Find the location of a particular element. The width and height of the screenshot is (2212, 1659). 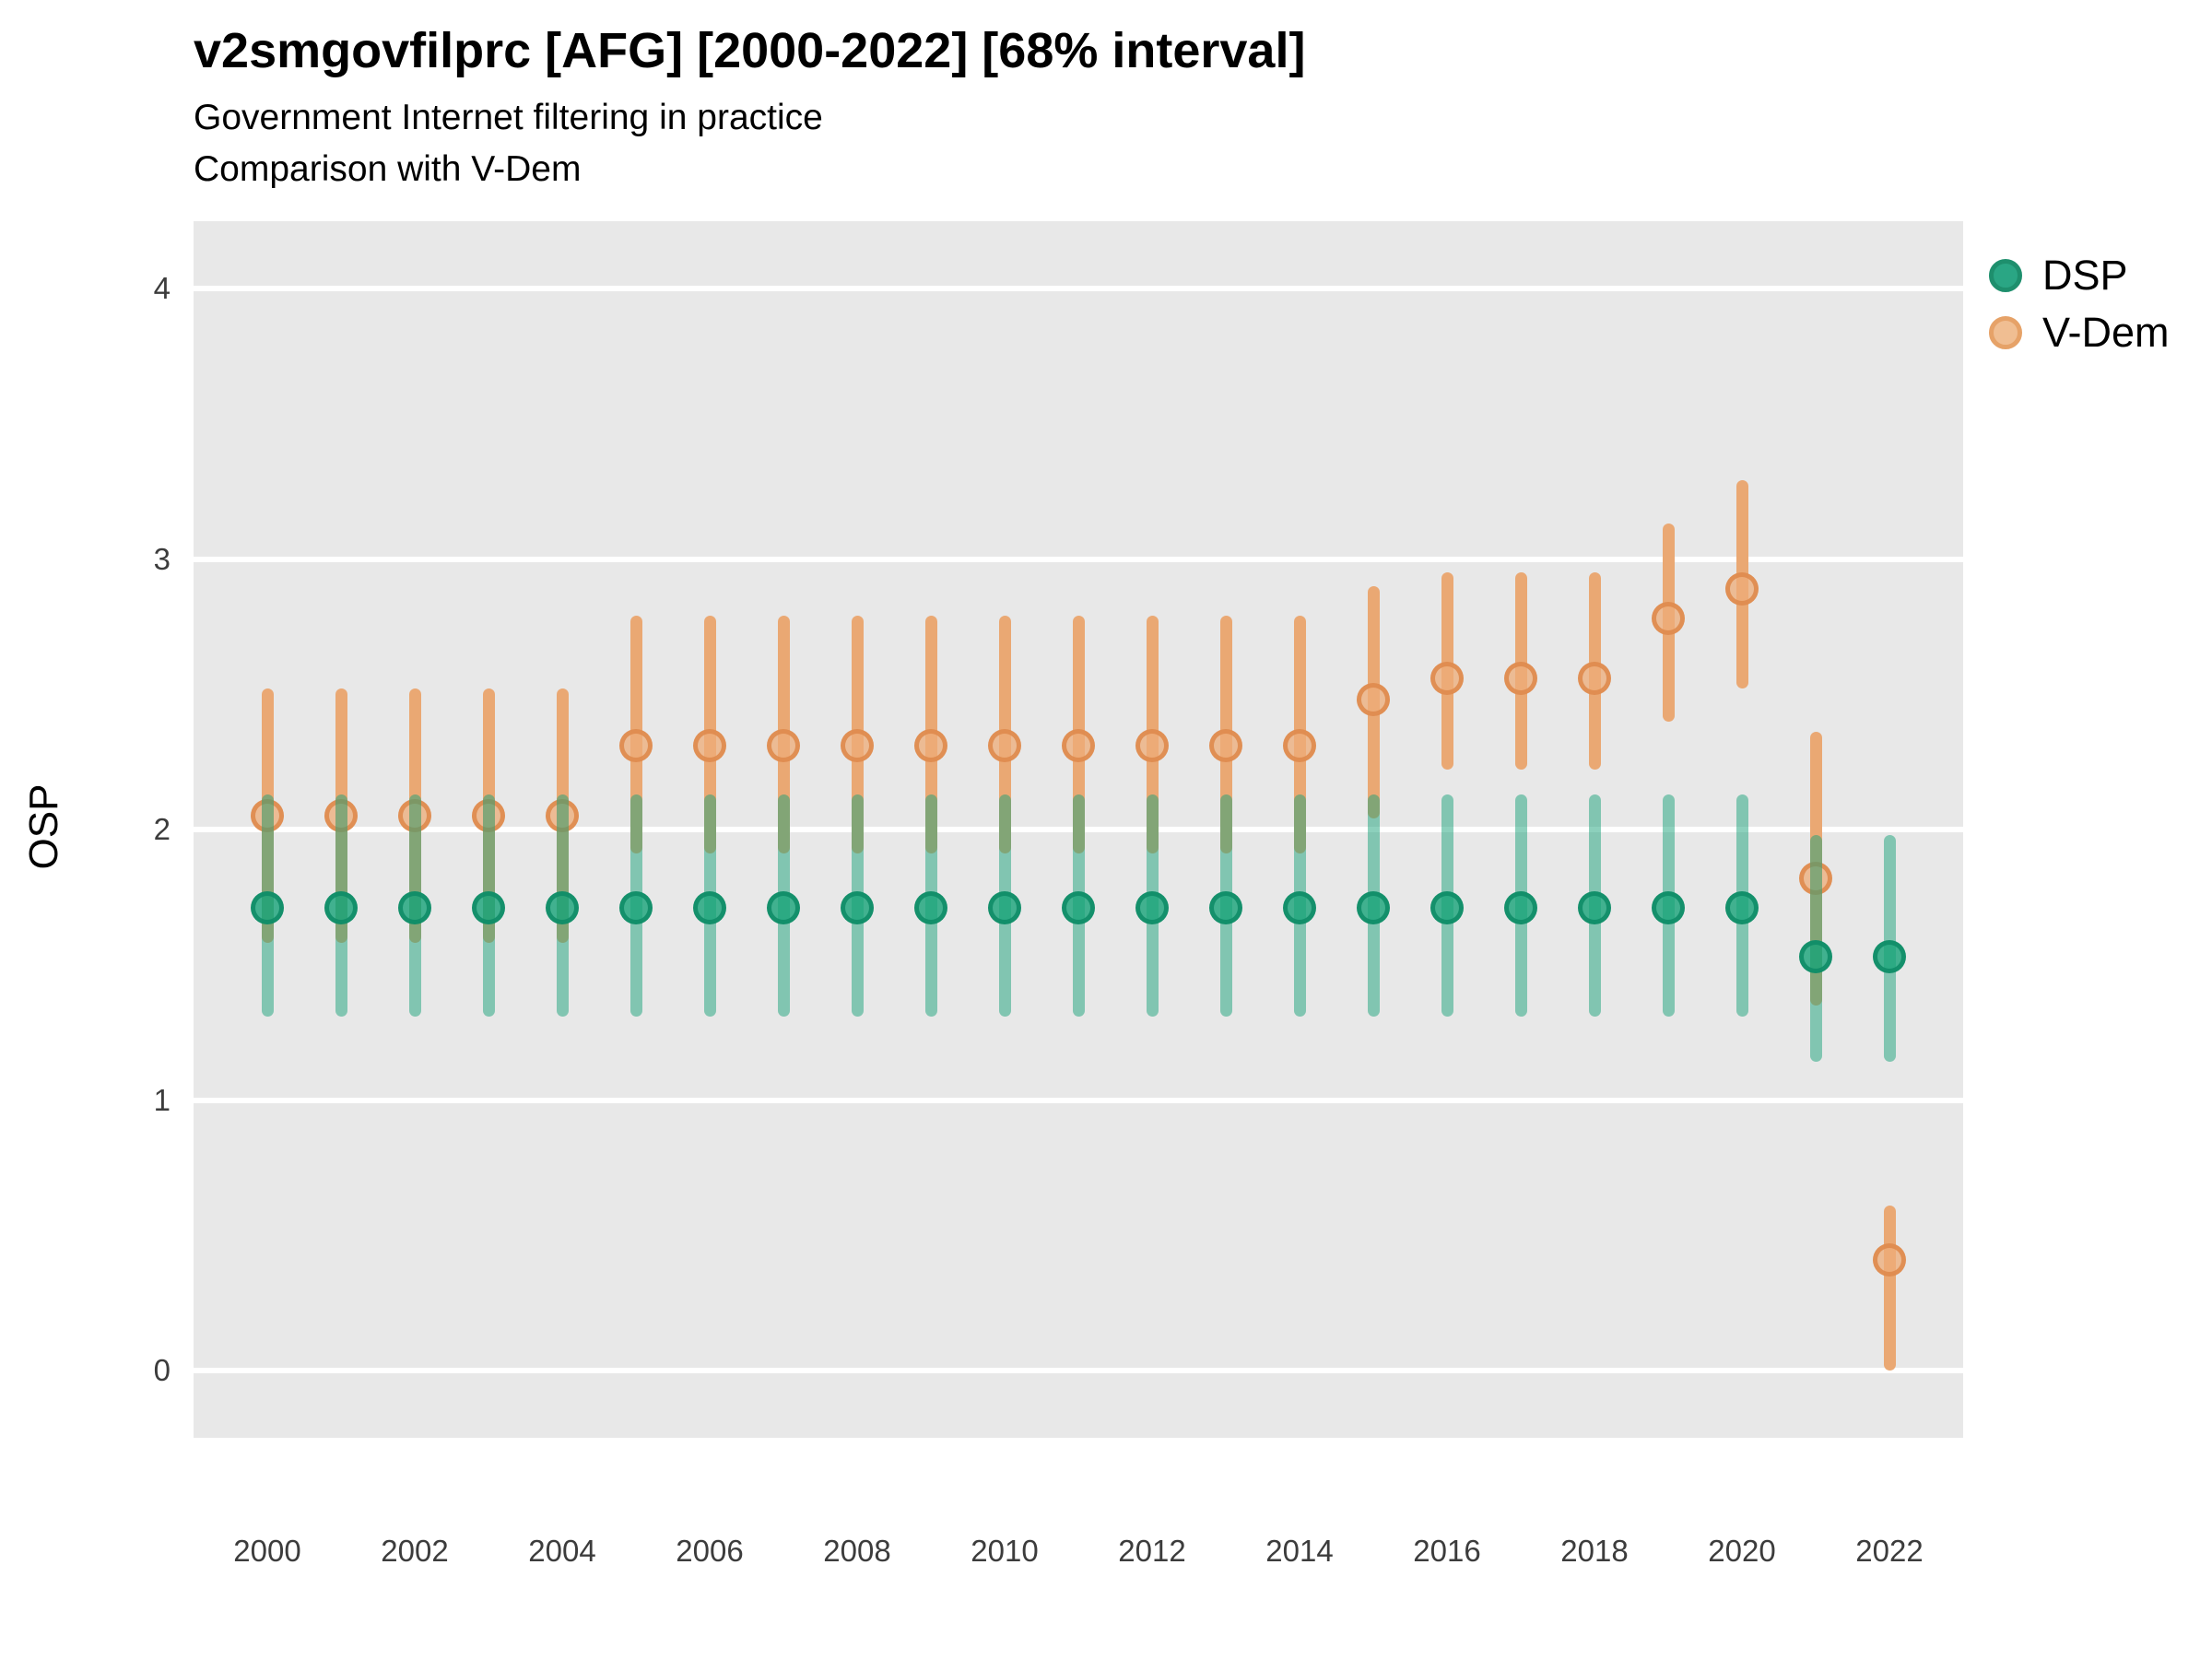

x-tick-label-2016: 2016 is located at coordinates (1447, 1551).